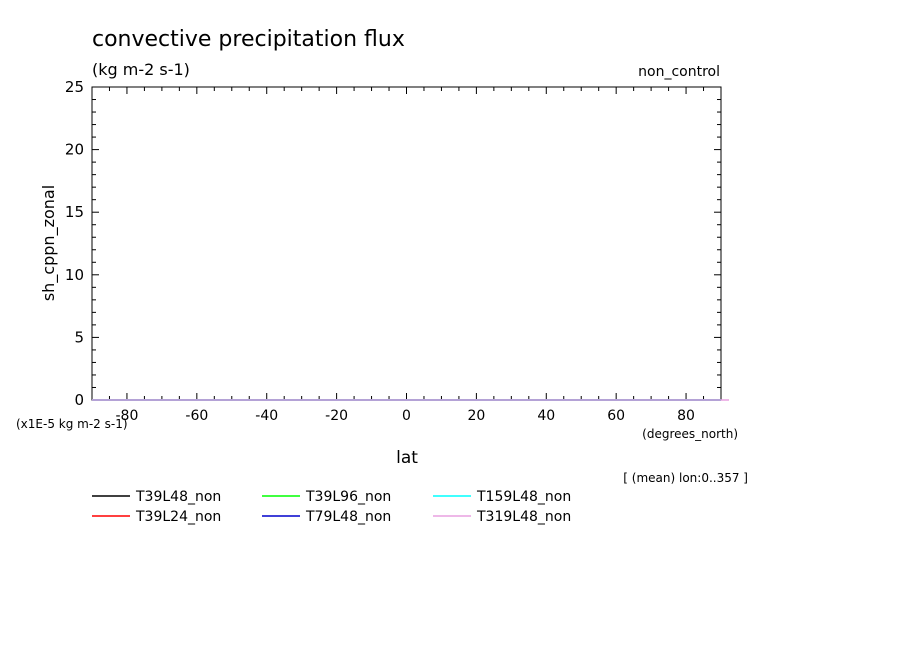  Describe the element at coordinates (476, 416) in the screenshot. I see `x-tick-label: 20` at that location.